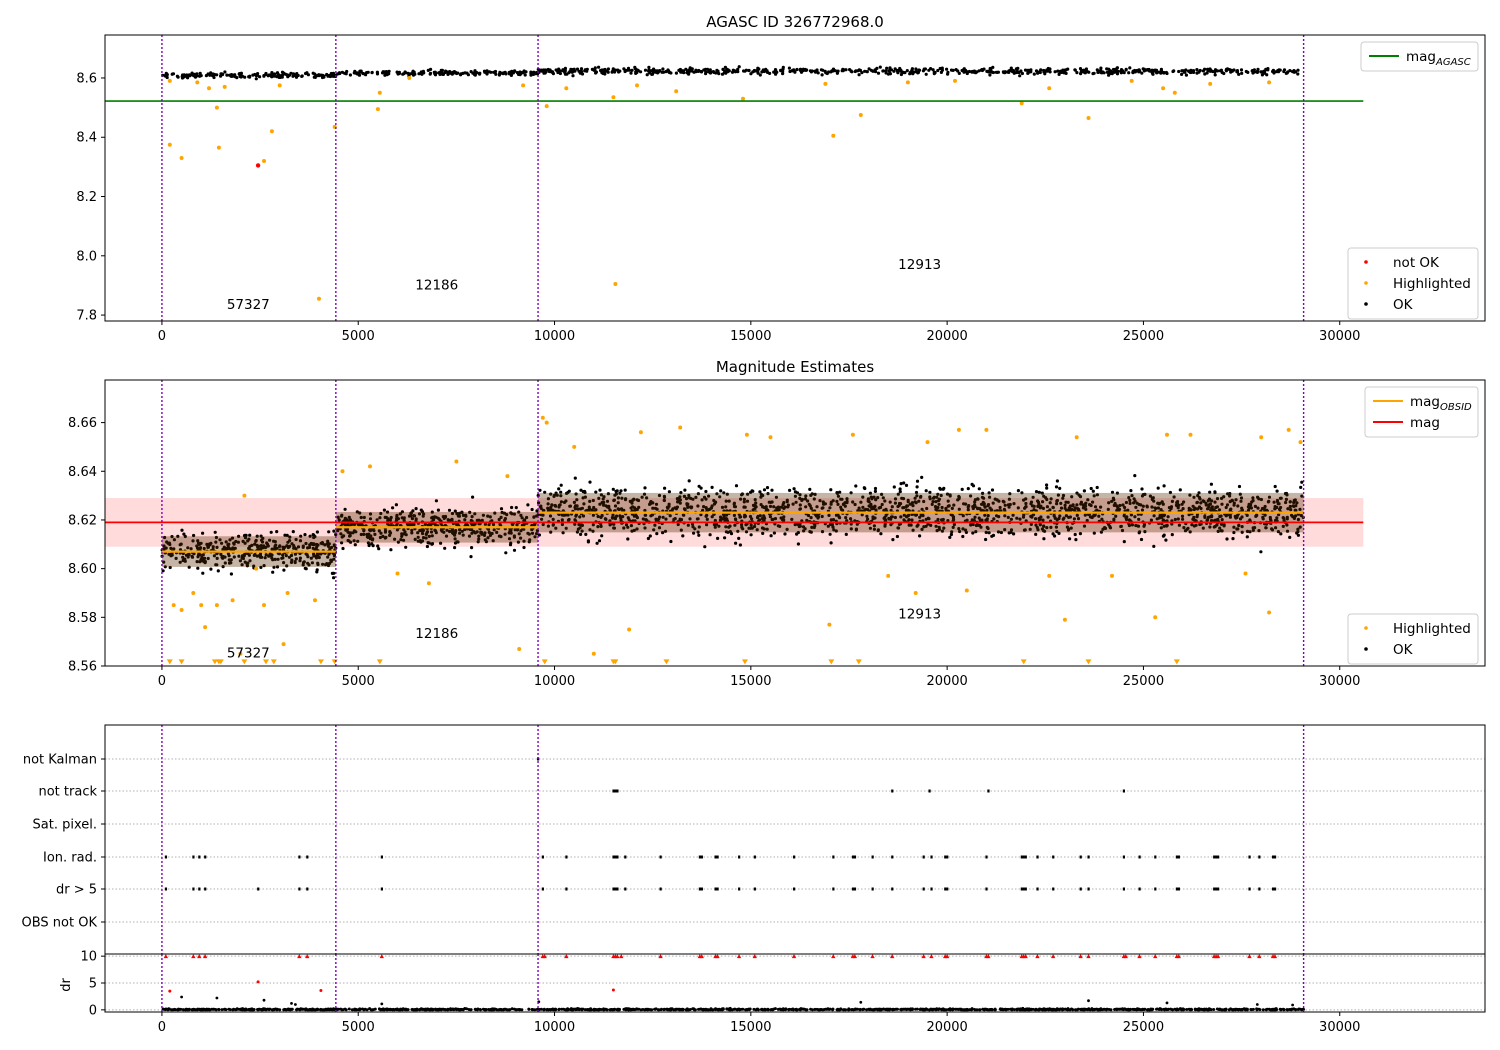 The width and height of the screenshot is (1500, 1050). I want to click on p2-ytick-label: 8.60, so click(82, 569).